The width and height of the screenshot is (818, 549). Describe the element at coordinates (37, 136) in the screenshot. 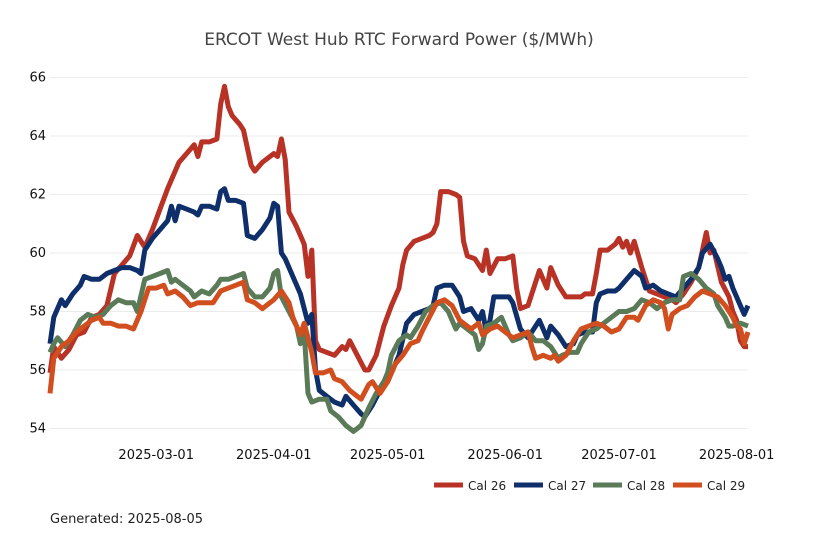

I see `y-tick-label: 64` at that location.